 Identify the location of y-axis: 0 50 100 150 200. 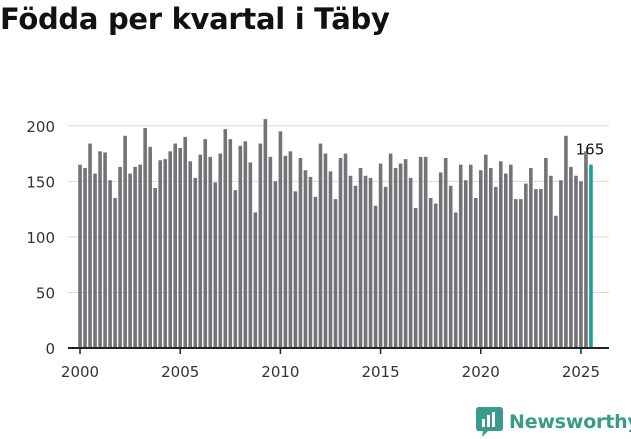
(40, 238).